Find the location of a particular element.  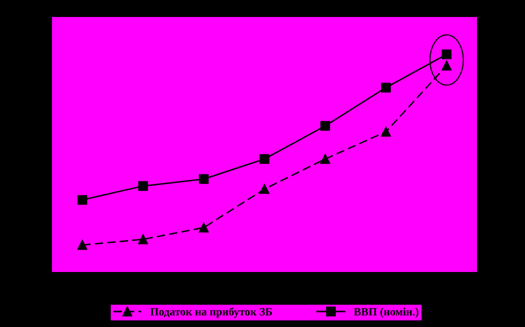

legend-label: Податок на прибуток ЗБ is located at coordinates (211, 312).